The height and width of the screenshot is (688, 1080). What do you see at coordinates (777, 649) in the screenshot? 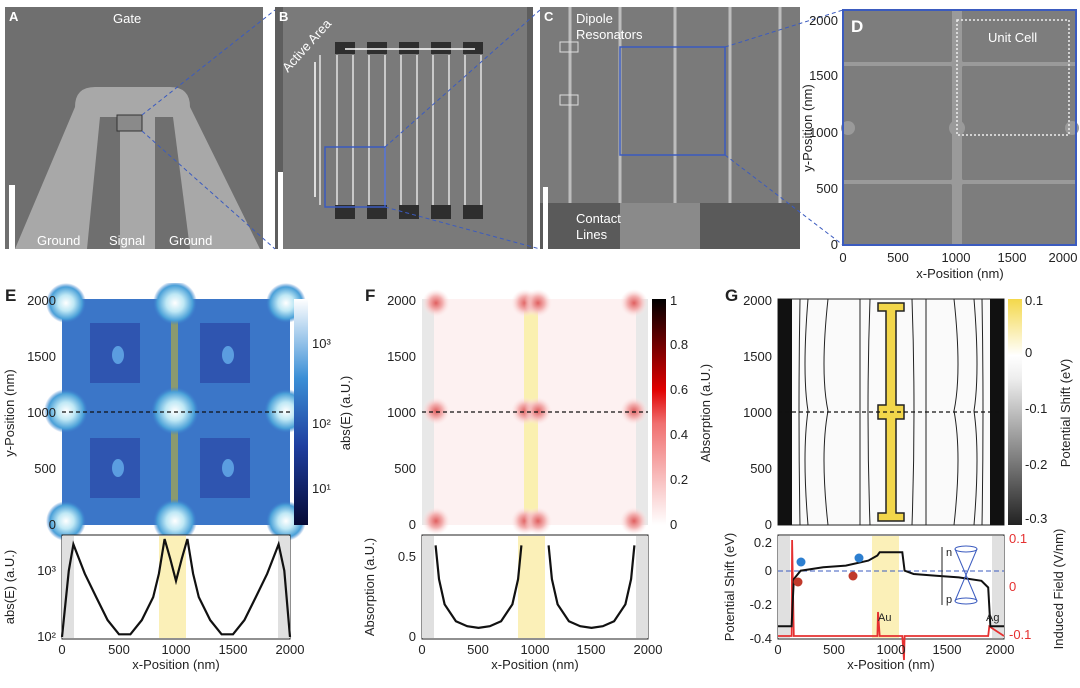
I see `g-xtick-0: 0` at bounding box center [777, 649].